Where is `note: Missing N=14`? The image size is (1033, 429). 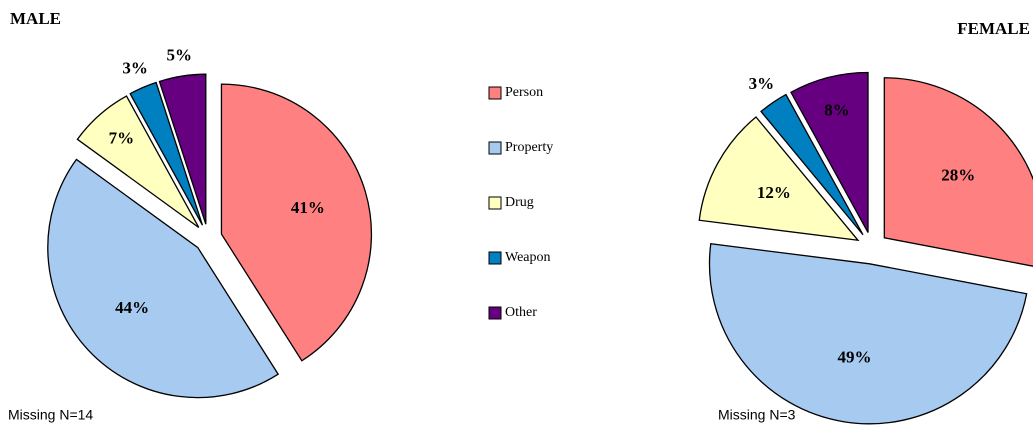
note: Missing N=14 is located at coordinates (50, 415).